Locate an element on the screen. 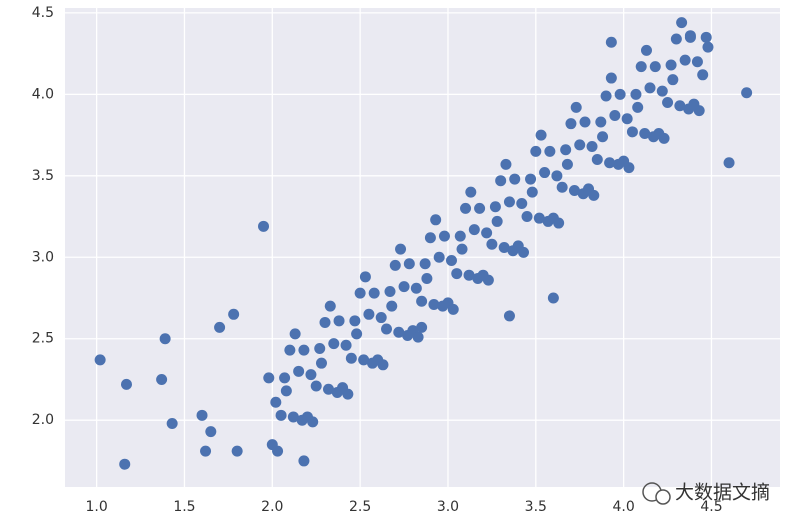 This screenshot has height=528, width=800. x-tick-label: 4.5 is located at coordinates (711, 507).